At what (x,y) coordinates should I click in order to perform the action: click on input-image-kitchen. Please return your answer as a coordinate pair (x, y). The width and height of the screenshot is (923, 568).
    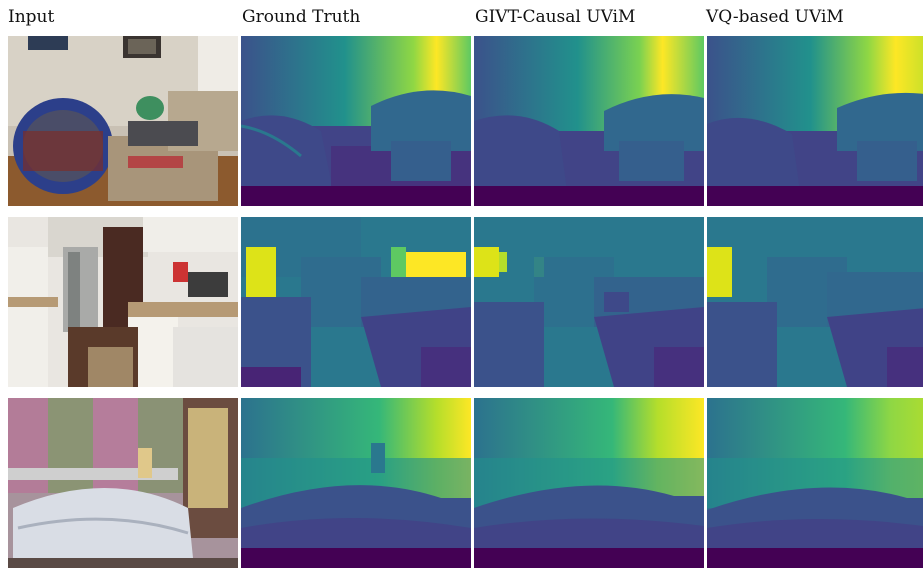
    Looking at the image, I should click on (123, 302).